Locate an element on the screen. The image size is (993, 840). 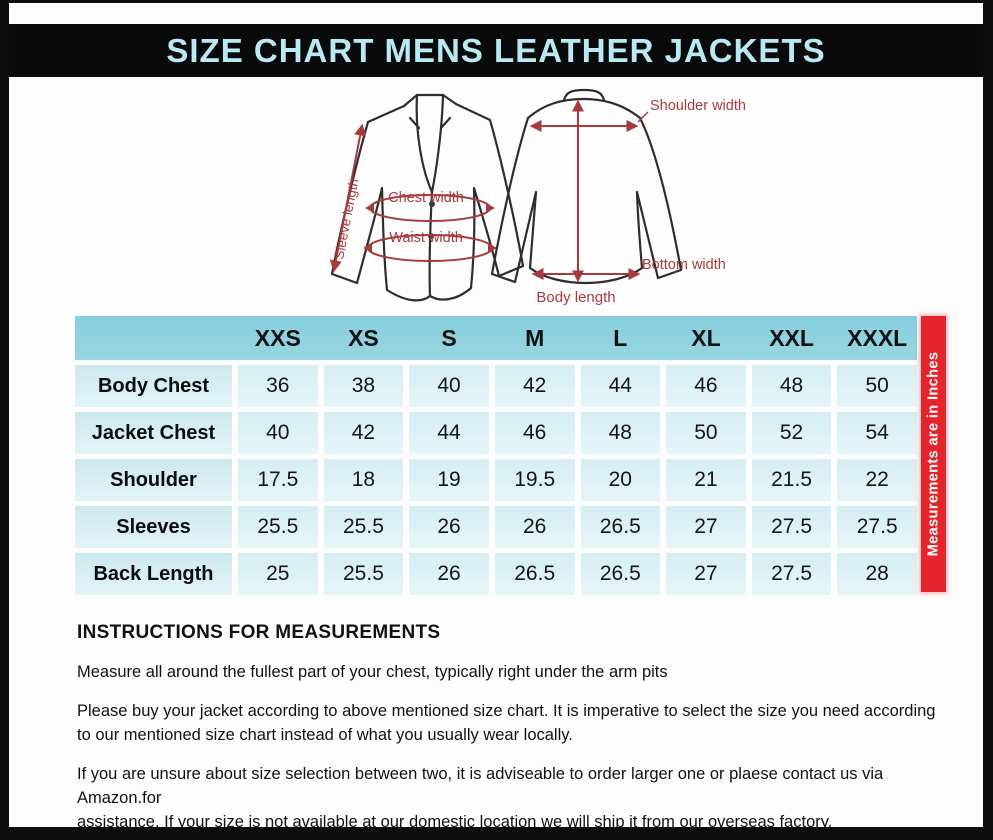
frame-border-bottom is located at coordinates (496, 833).